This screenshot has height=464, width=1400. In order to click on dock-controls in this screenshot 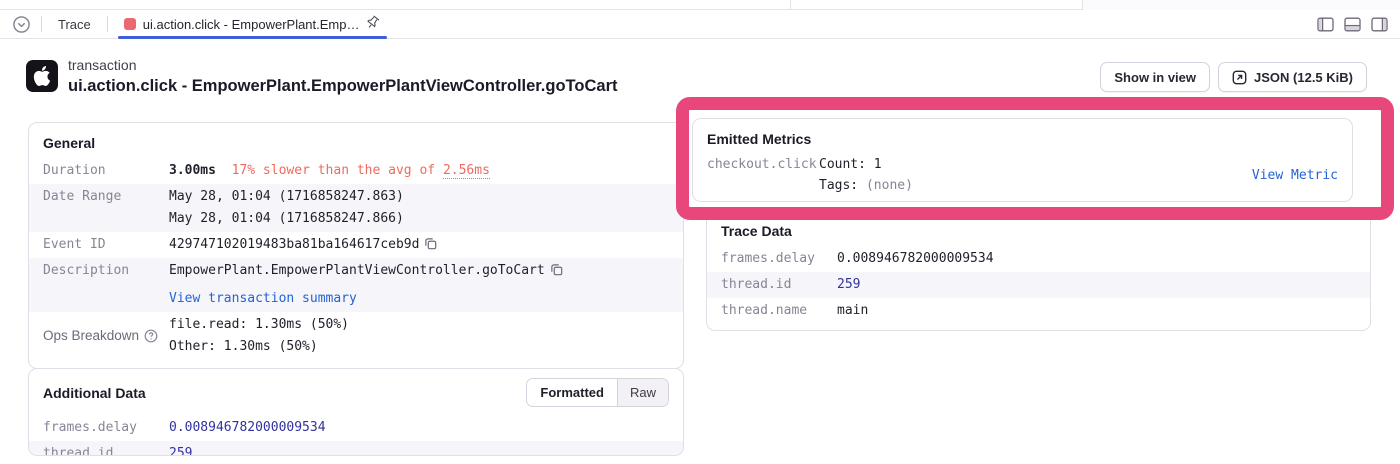, I will do `click(1352, 24)`.